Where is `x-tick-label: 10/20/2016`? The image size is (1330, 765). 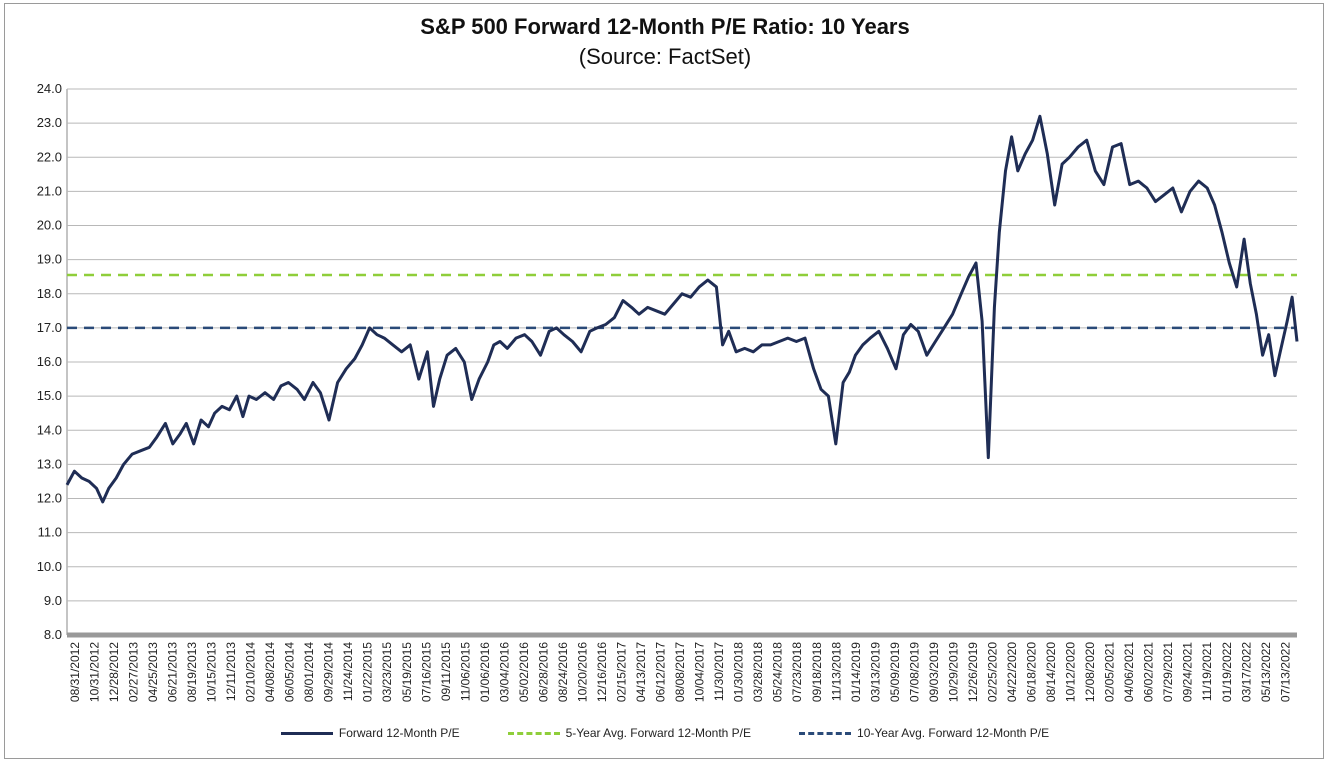 x-tick-label: 10/20/2016 is located at coordinates (582, 672).